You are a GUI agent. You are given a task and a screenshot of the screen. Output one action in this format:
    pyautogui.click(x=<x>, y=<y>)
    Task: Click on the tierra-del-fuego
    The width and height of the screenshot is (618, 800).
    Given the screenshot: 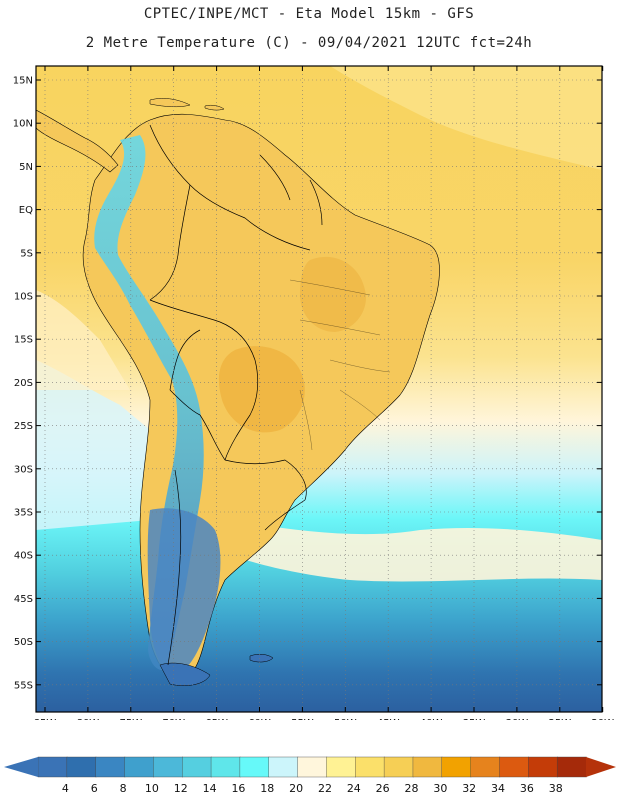 What is the action you would take?
    pyautogui.click(x=185, y=674)
    